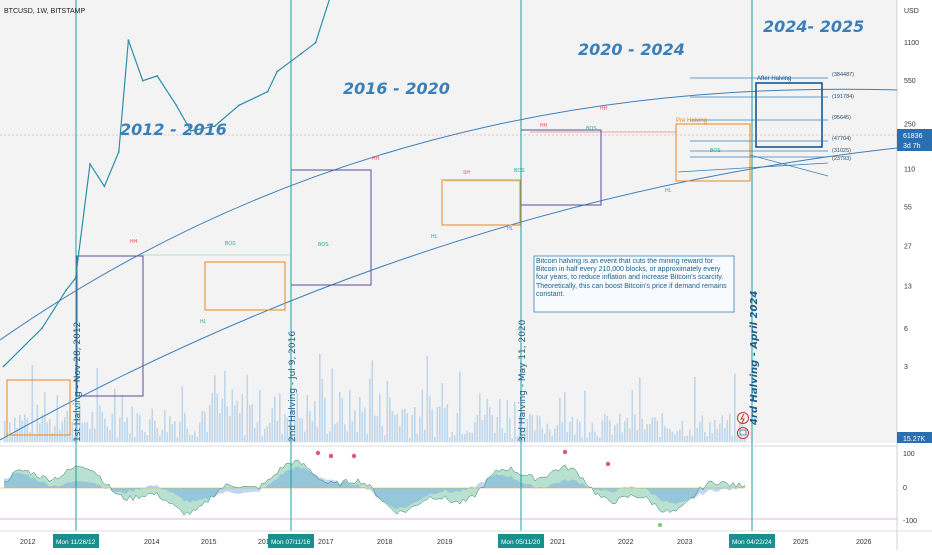 This screenshot has width=932, height=555. Describe the element at coordinates (909, 169) in the screenshot. I see `price-axis-tick: 110` at that location.